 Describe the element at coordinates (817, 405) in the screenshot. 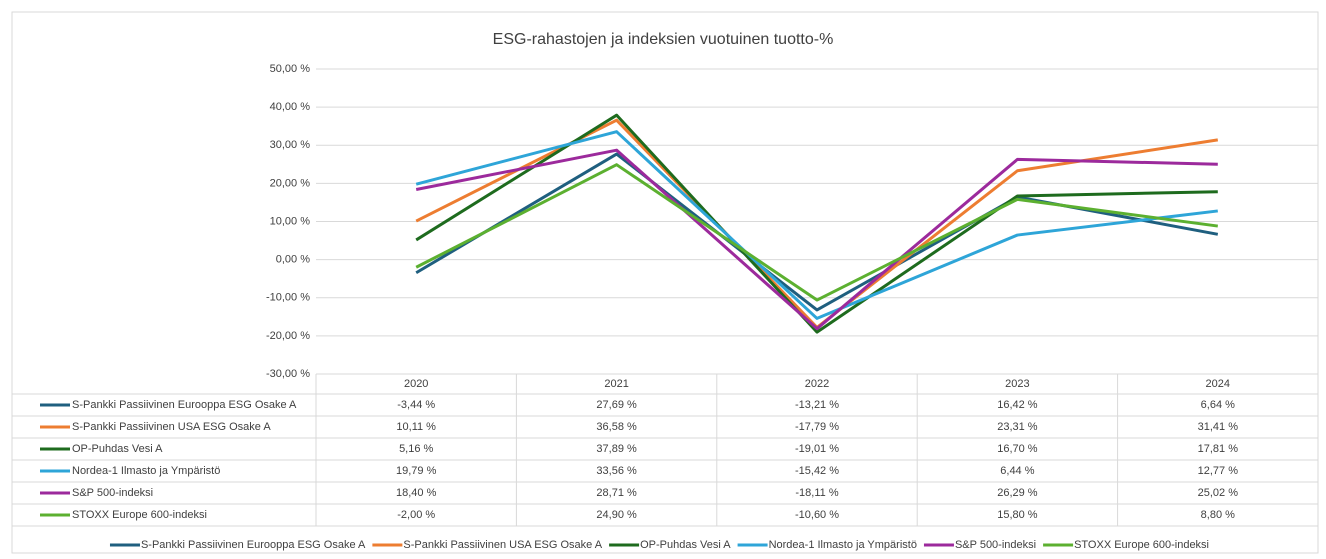

I see `table-cell: -13,21 %` at that location.